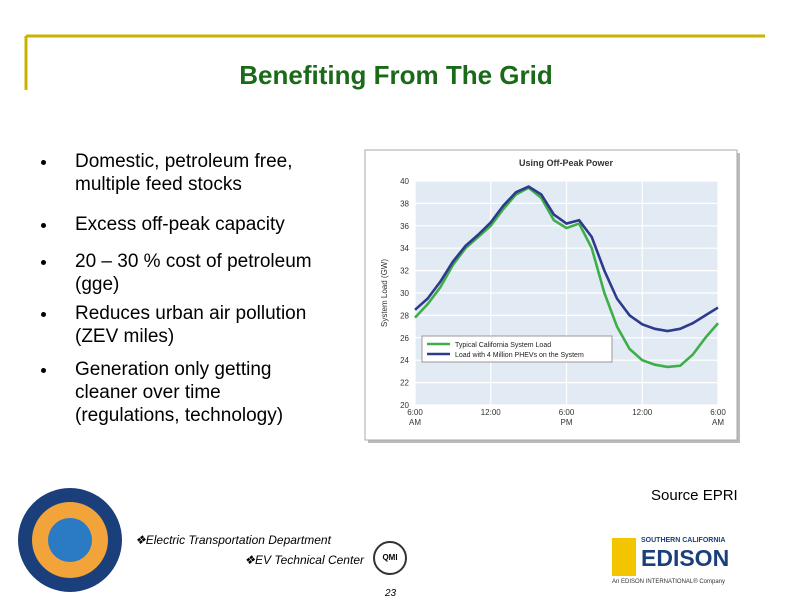  Describe the element at coordinates (694, 495) in the screenshot. I see `source: Source EPRI` at that location.